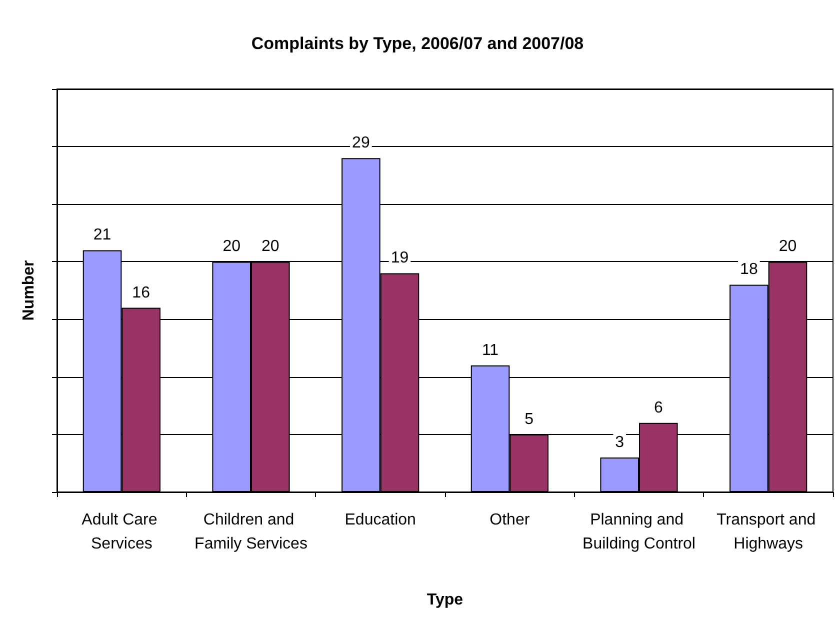 Image resolution: width=835 pixels, height=624 pixels. What do you see at coordinates (529, 419) in the screenshot?
I see `data-label: 5` at bounding box center [529, 419].